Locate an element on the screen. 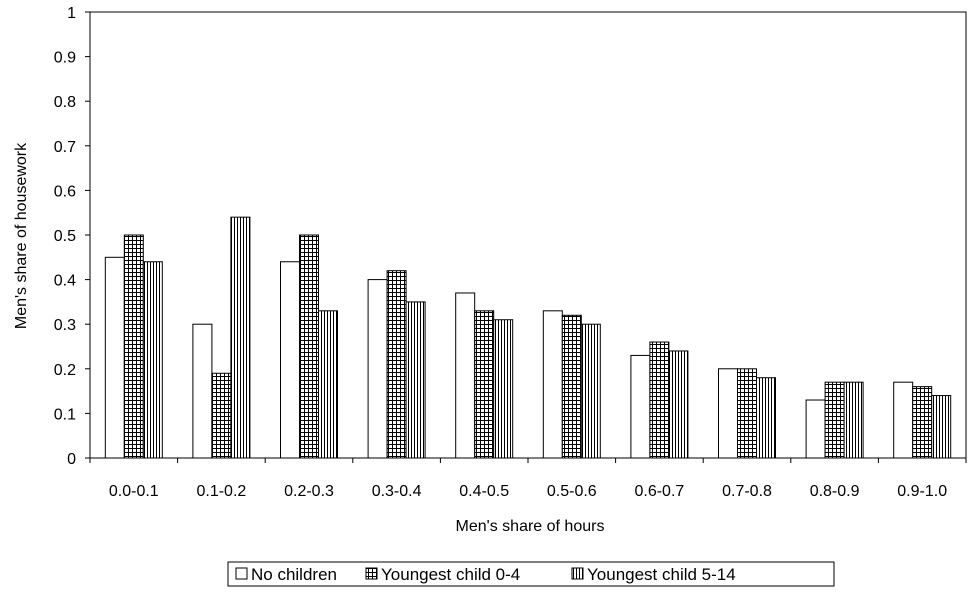 This screenshot has width=971, height=593. y-tick-label-3: 0.3 is located at coordinates (65, 325).